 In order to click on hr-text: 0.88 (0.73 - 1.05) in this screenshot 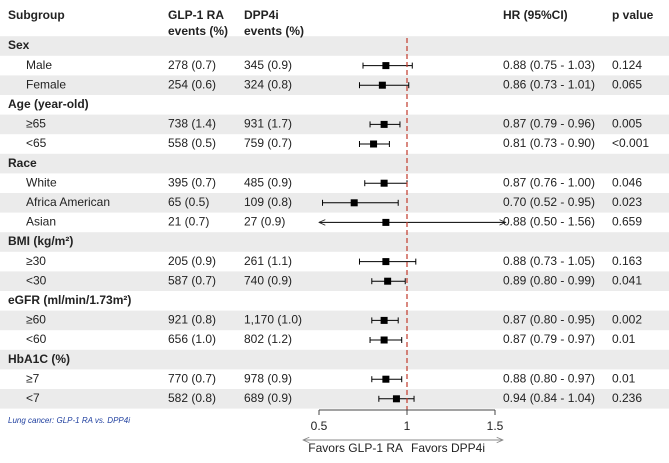, I will do `click(549, 261)`.